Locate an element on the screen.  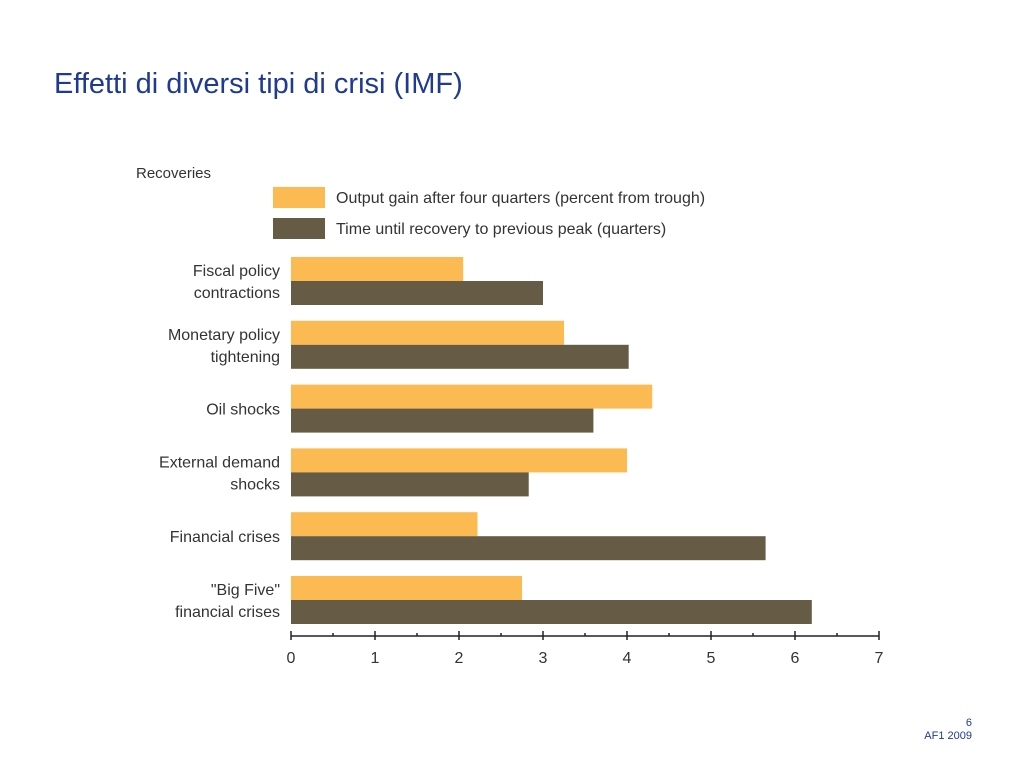
x-tick-label: 0 is located at coordinates (291, 658).